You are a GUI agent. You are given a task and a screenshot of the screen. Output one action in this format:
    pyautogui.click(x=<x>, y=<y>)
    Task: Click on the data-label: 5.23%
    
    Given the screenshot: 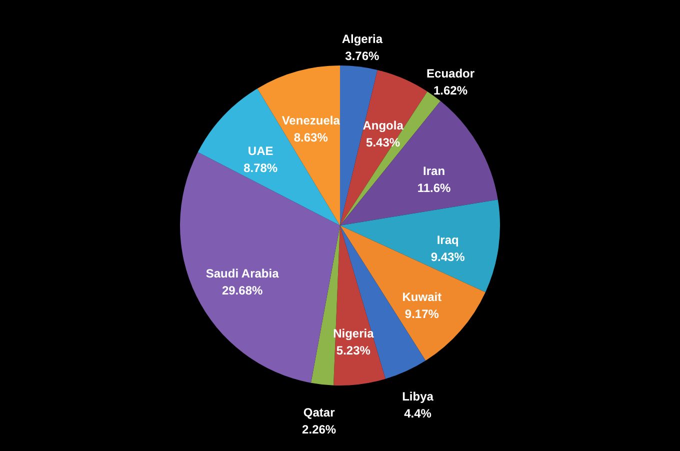 What is the action you would take?
    pyautogui.click(x=353, y=350)
    